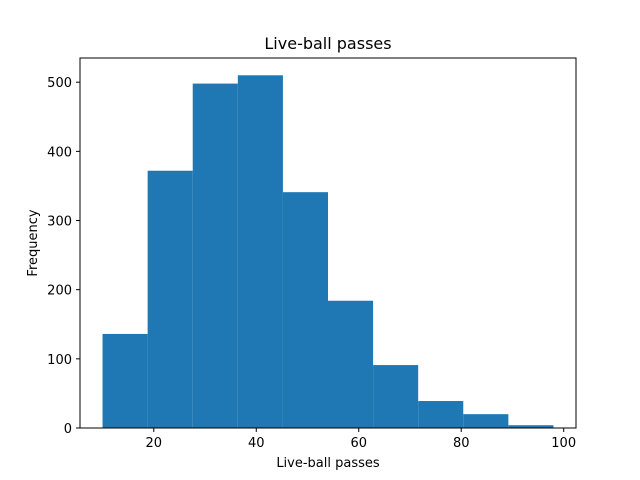 The width and height of the screenshot is (640, 480). What do you see at coordinates (33, 242) in the screenshot?
I see `y-axis-label: Frequency` at bounding box center [33, 242].